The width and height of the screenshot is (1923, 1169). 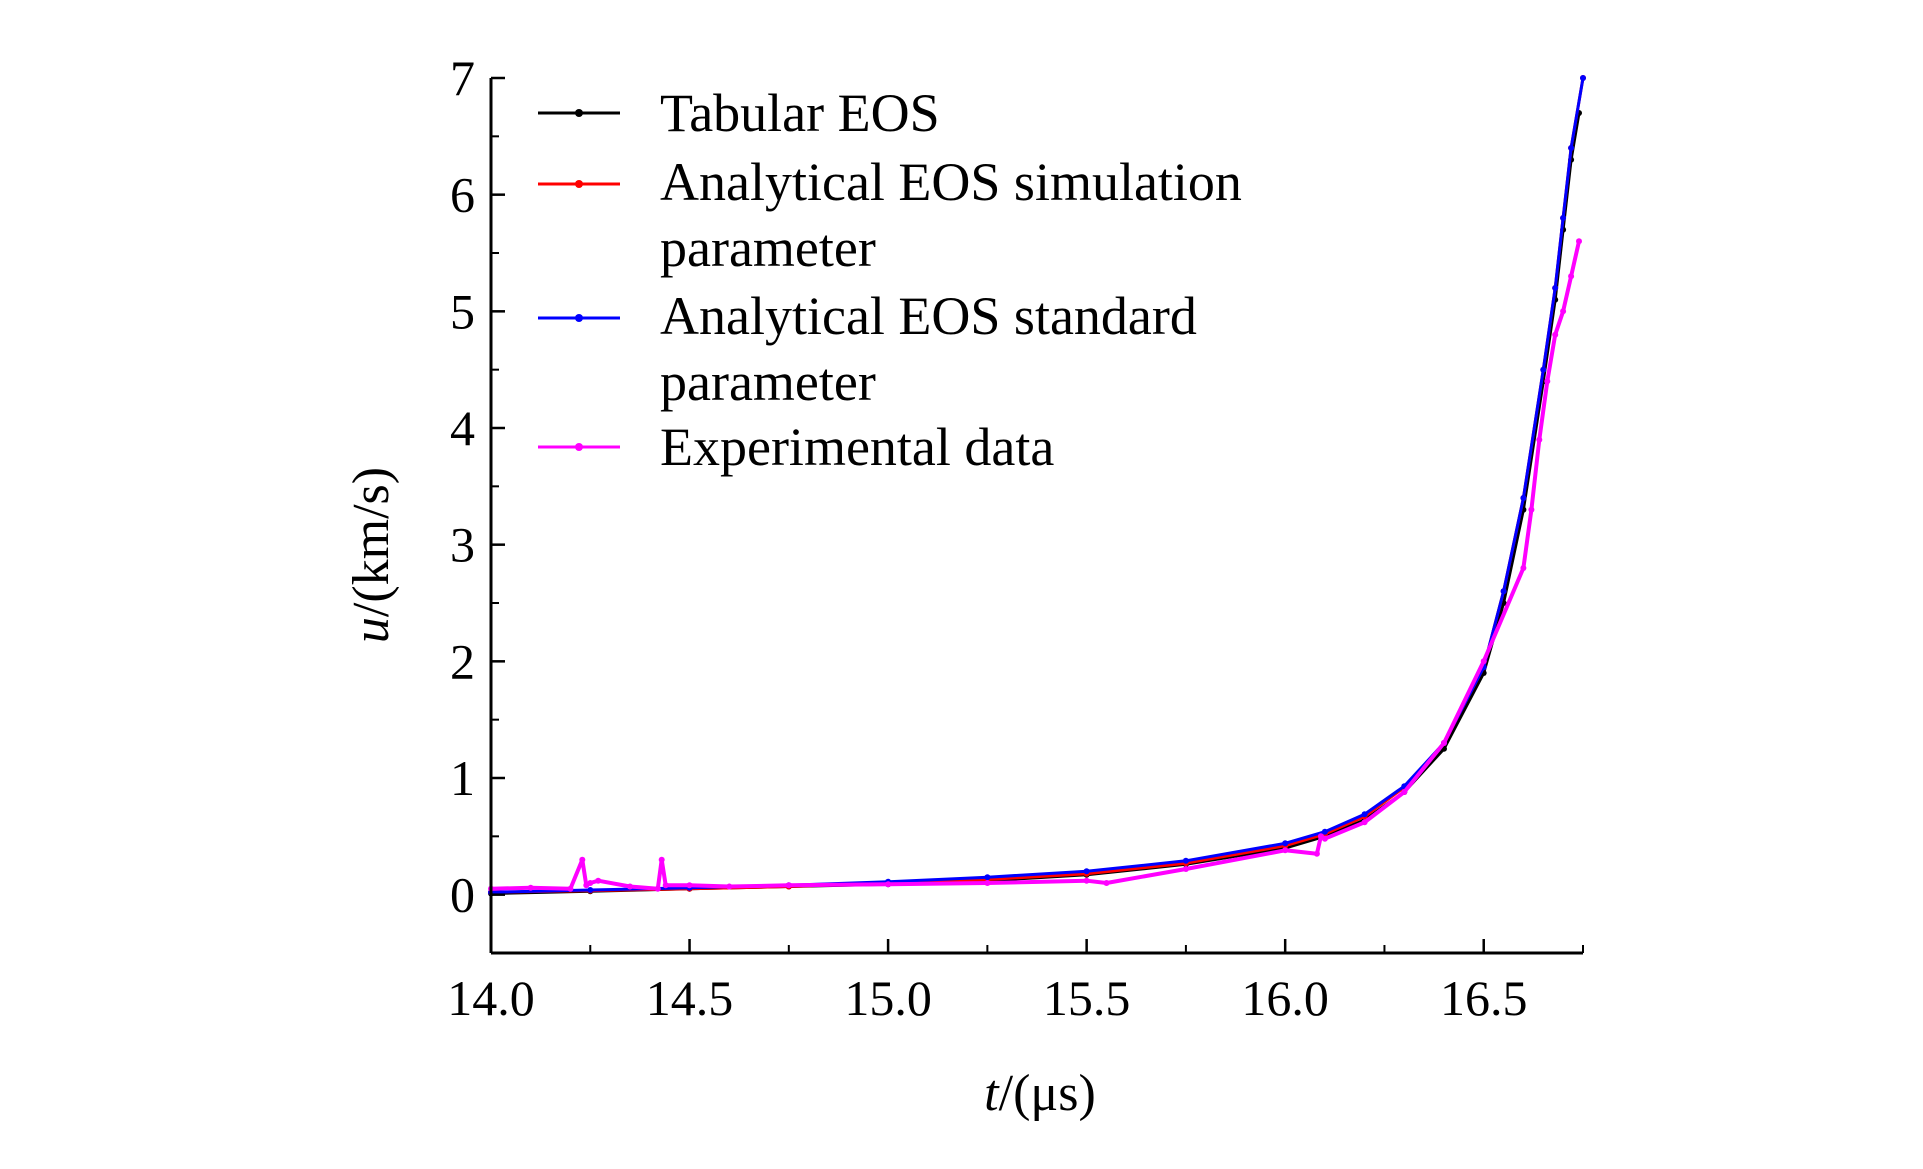 I want to click on legend-label-analytical-simulation: Analytical EOS simulation parameter, so click(x=957, y=215).